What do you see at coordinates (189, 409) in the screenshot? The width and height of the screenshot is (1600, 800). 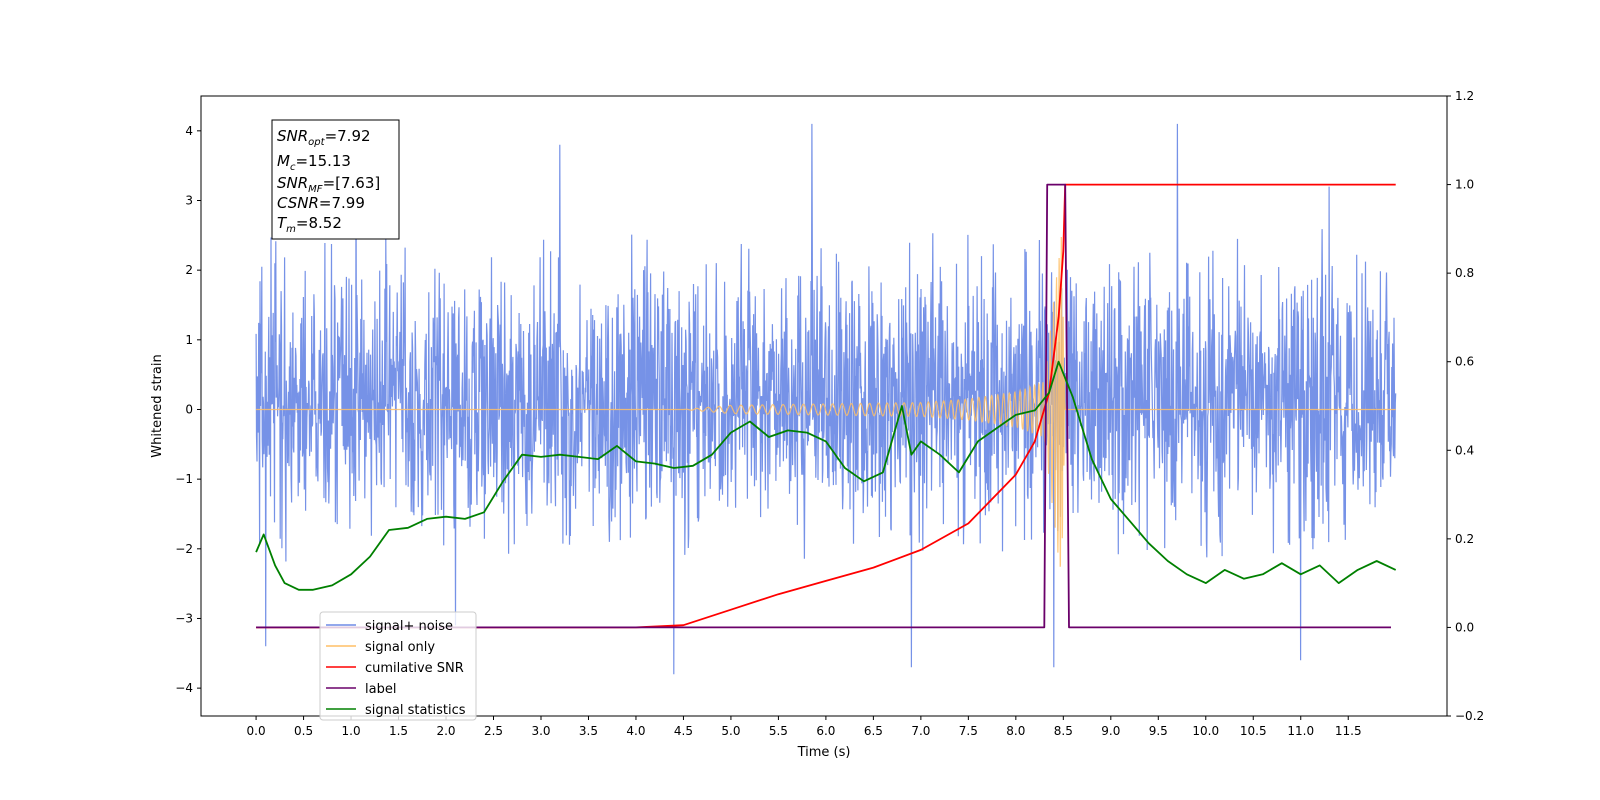 I see `y-tick-label: 0` at bounding box center [189, 409].